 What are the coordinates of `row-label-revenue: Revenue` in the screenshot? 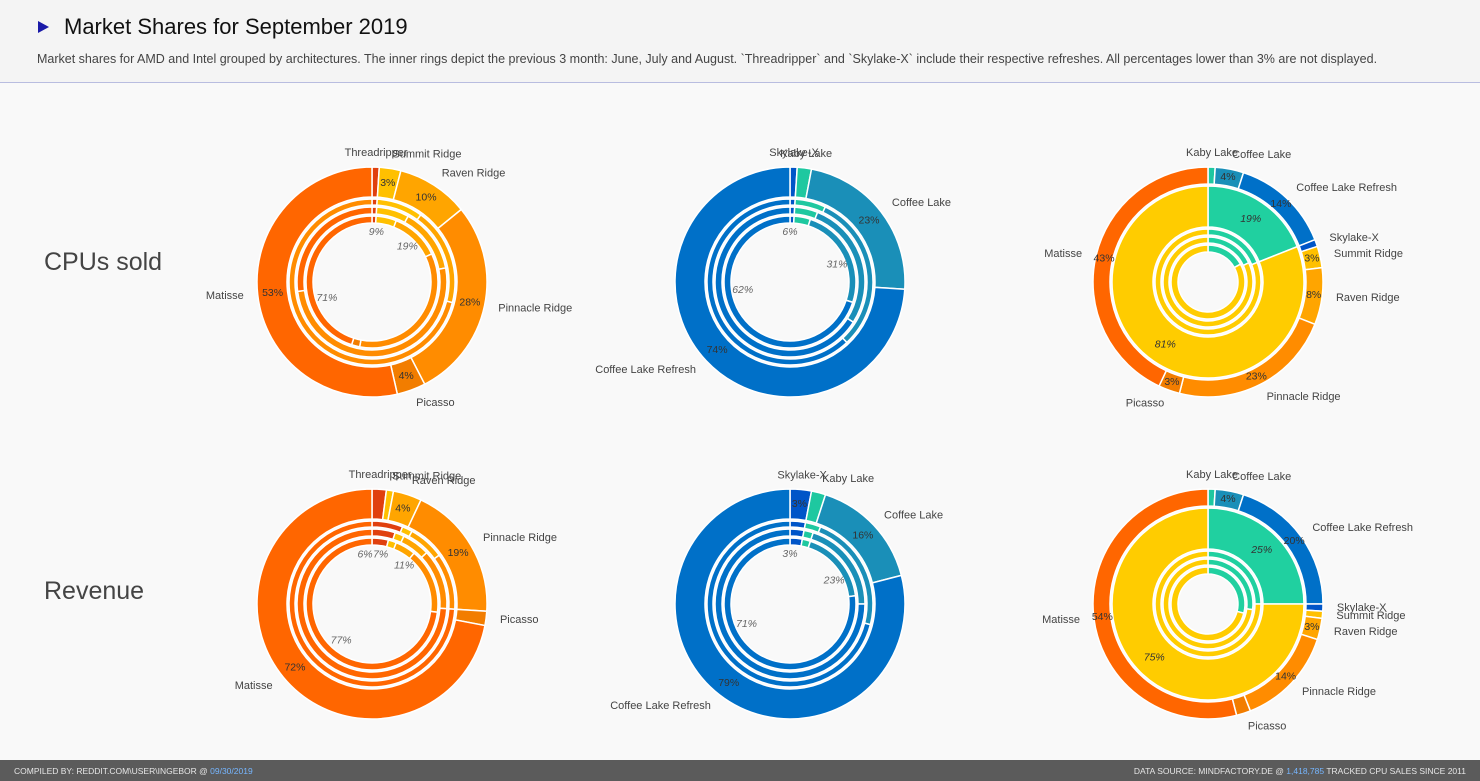 It's located at (94, 591).